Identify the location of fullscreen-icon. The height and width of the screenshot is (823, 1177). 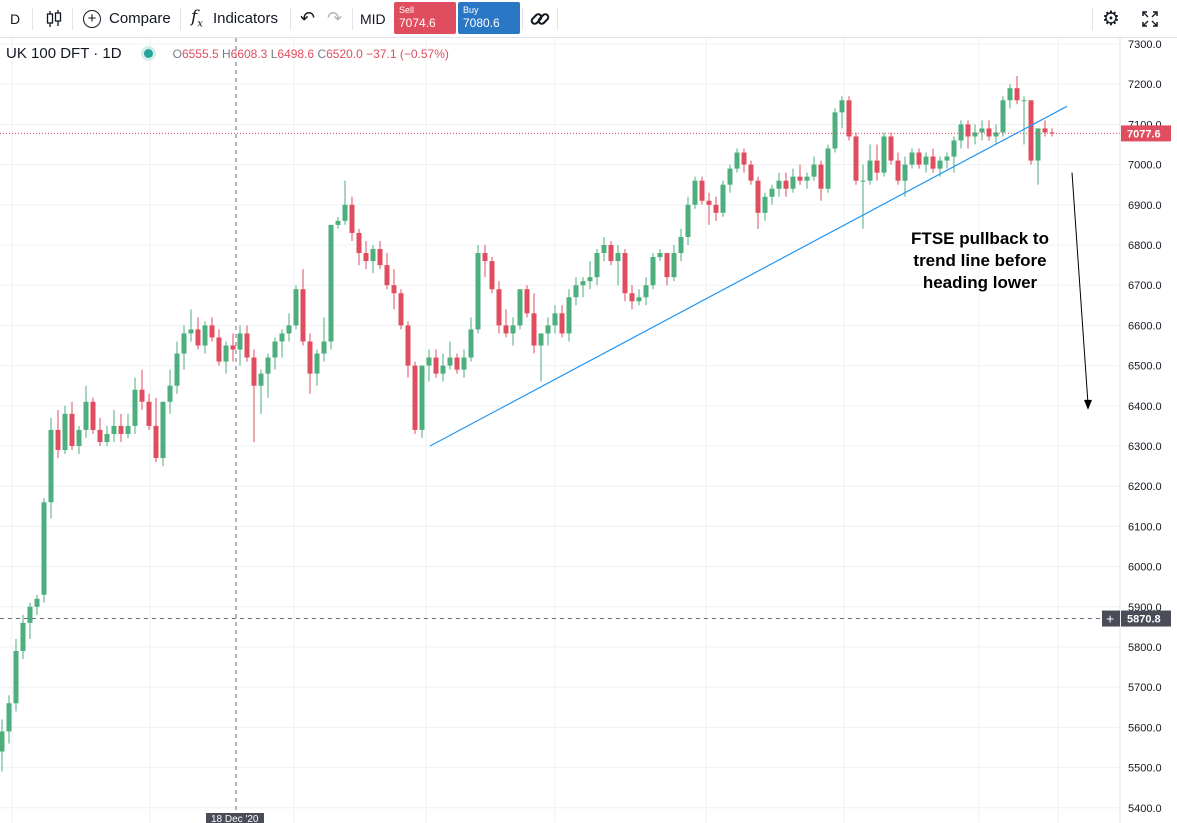
(1150, 18).